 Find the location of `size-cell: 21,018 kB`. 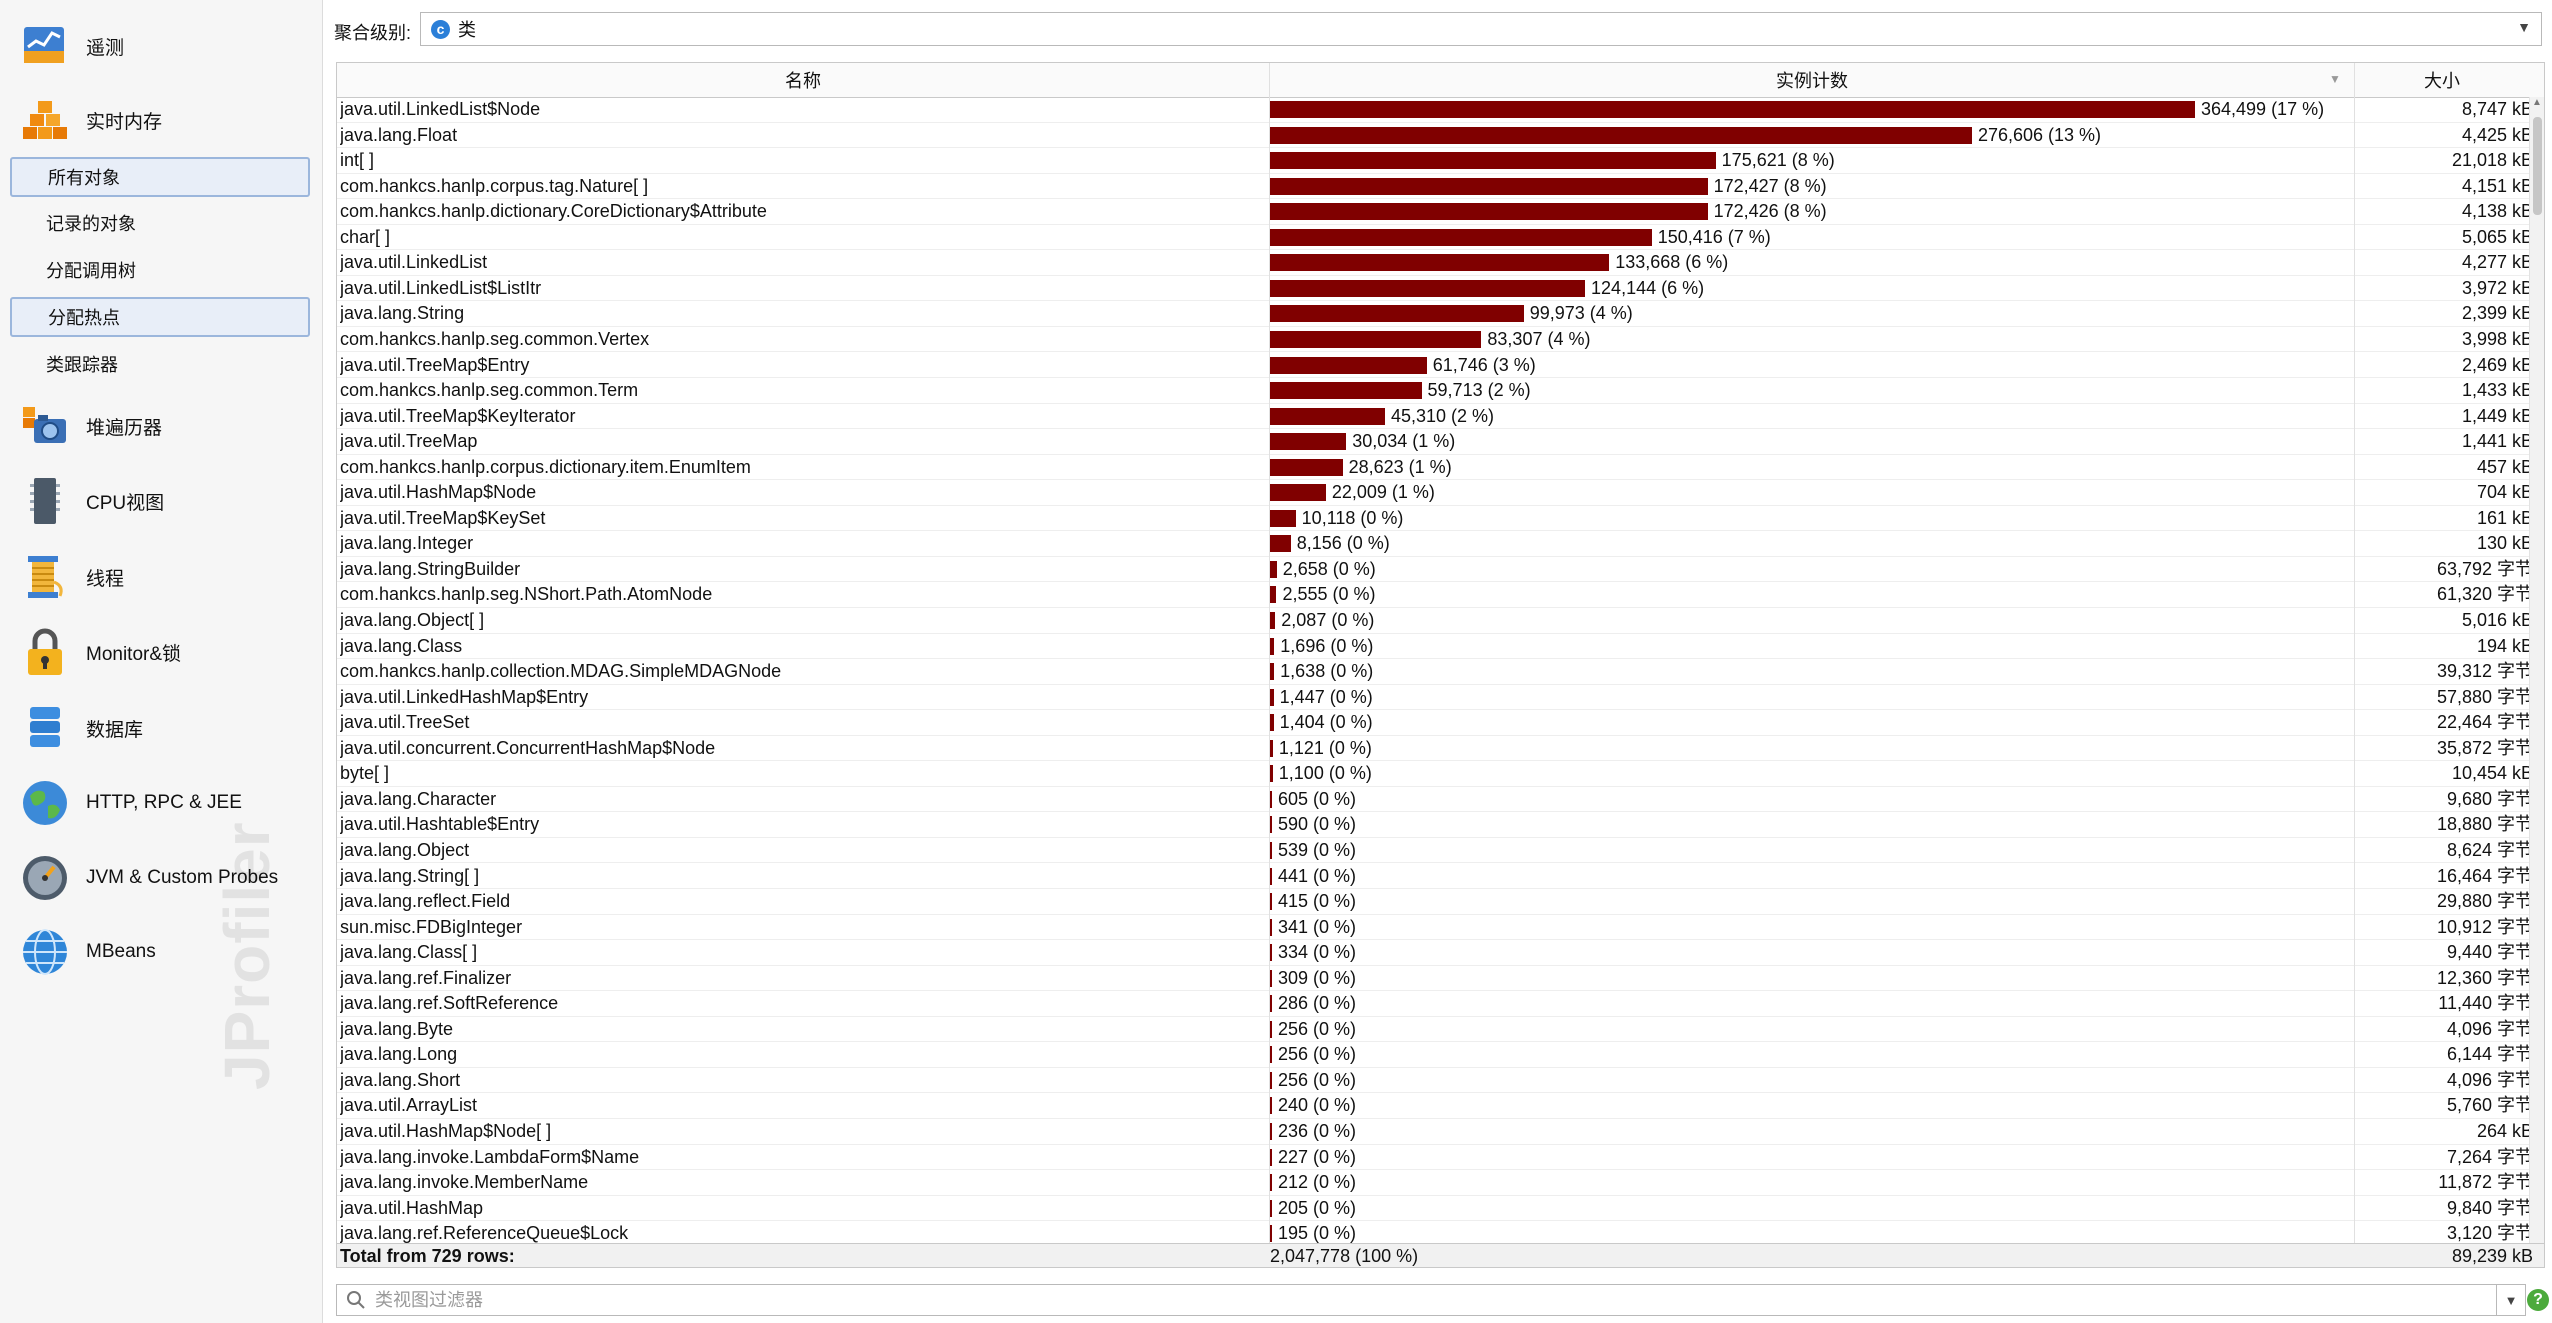

size-cell: 21,018 kB is located at coordinates (2492, 160).